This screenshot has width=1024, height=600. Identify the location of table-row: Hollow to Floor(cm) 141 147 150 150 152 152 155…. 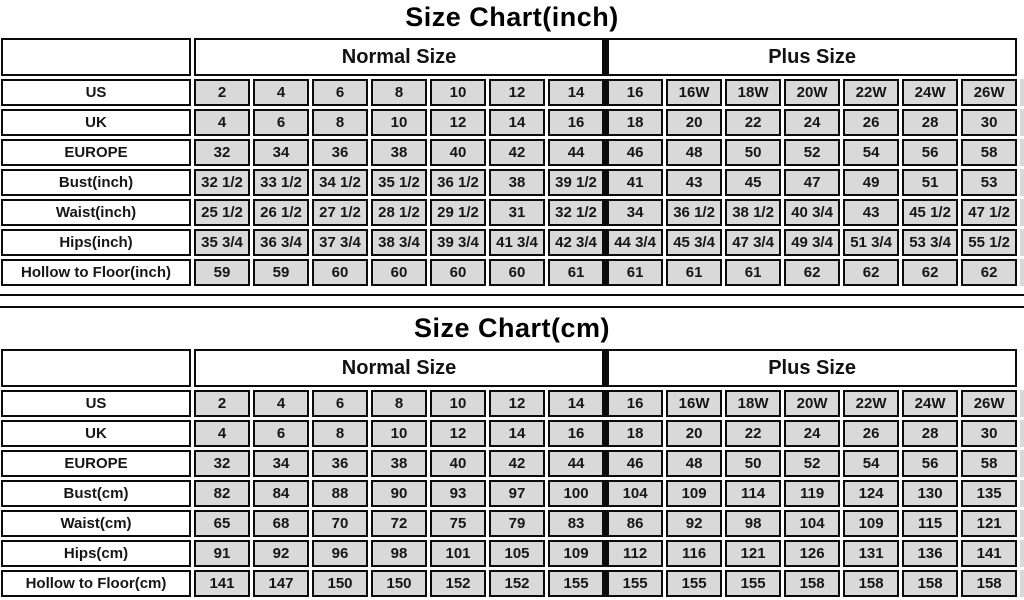
(512, 583).